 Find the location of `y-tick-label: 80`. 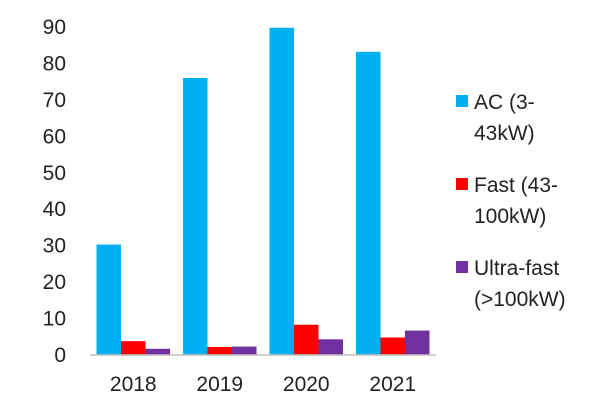

y-tick-label: 80 is located at coordinates (54, 63).